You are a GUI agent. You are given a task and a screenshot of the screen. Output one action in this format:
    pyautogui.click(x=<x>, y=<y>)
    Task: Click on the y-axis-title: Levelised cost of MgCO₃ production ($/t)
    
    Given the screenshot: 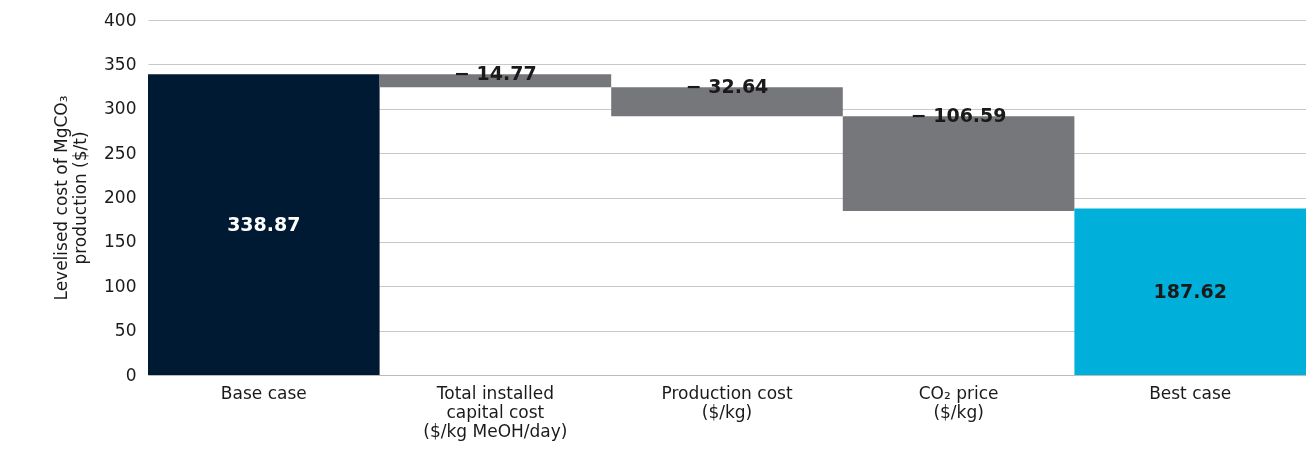 What is the action you would take?
    pyautogui.click(x=71, y=198)
    